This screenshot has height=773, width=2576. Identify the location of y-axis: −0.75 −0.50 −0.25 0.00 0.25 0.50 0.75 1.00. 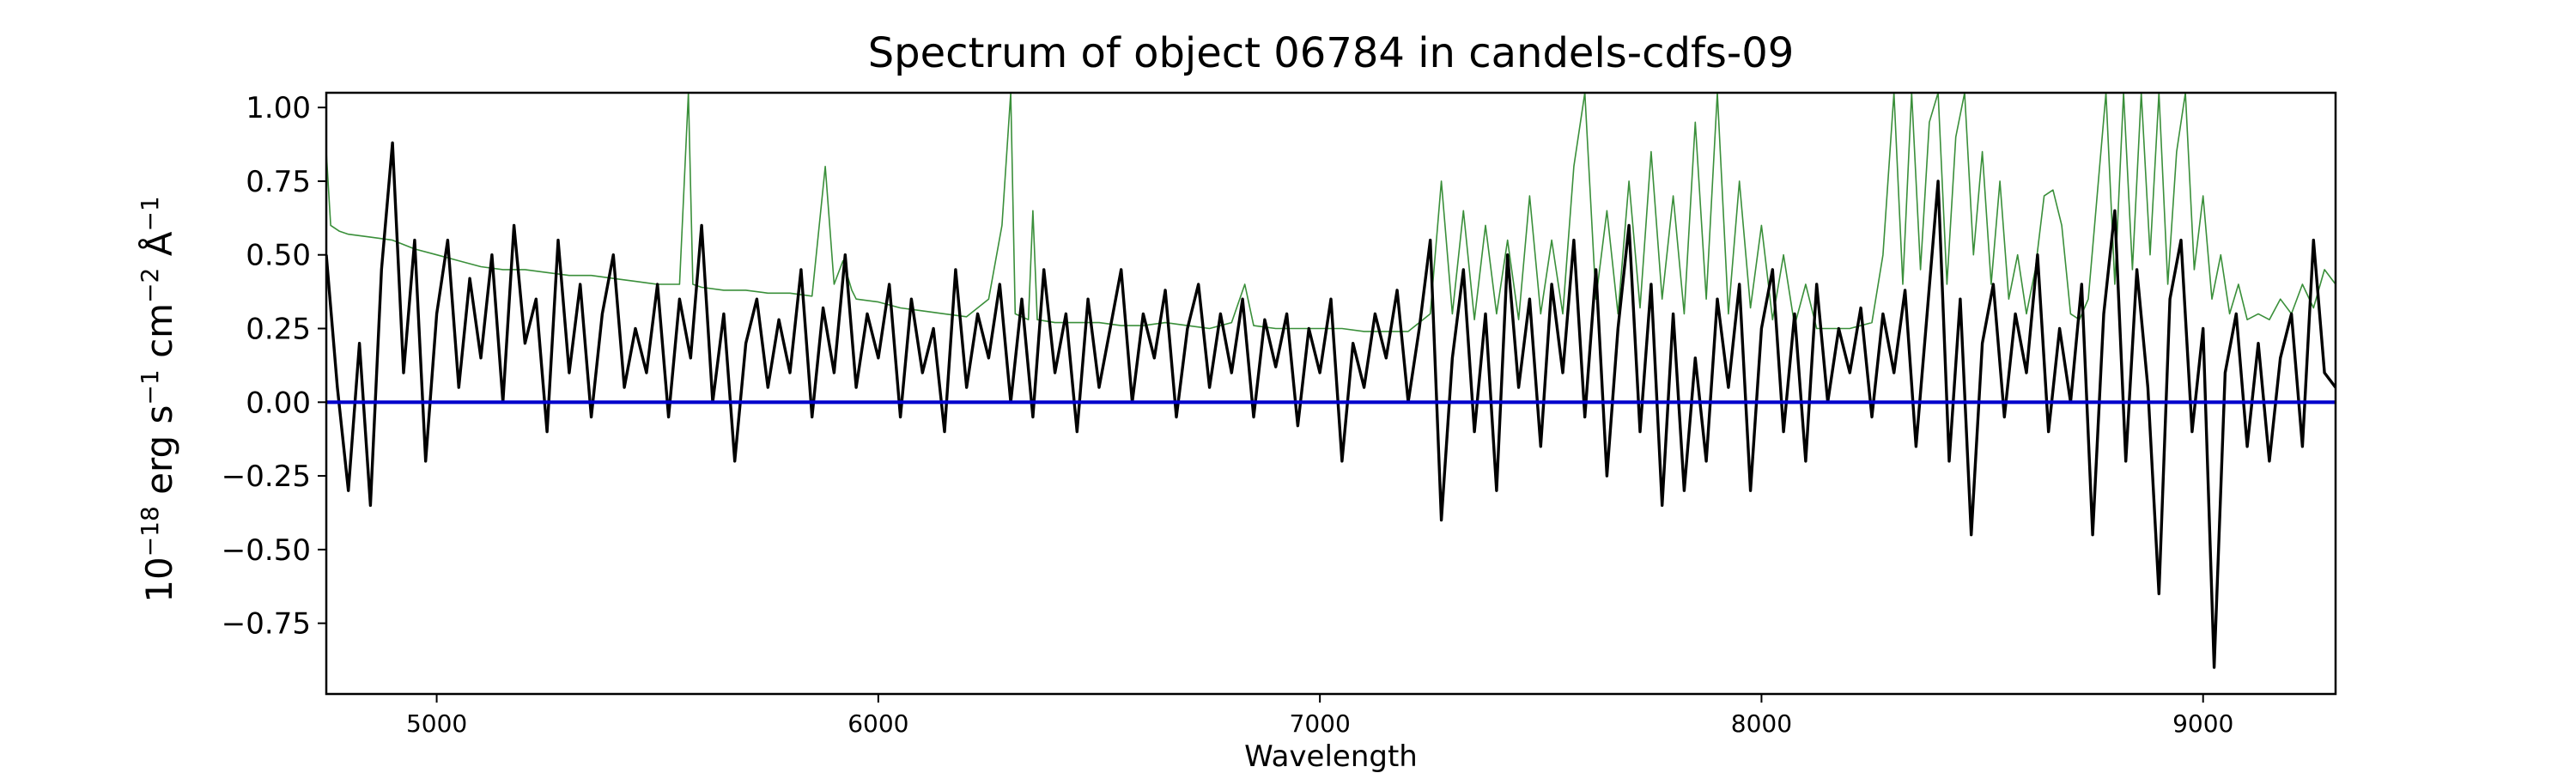
(274, 367).